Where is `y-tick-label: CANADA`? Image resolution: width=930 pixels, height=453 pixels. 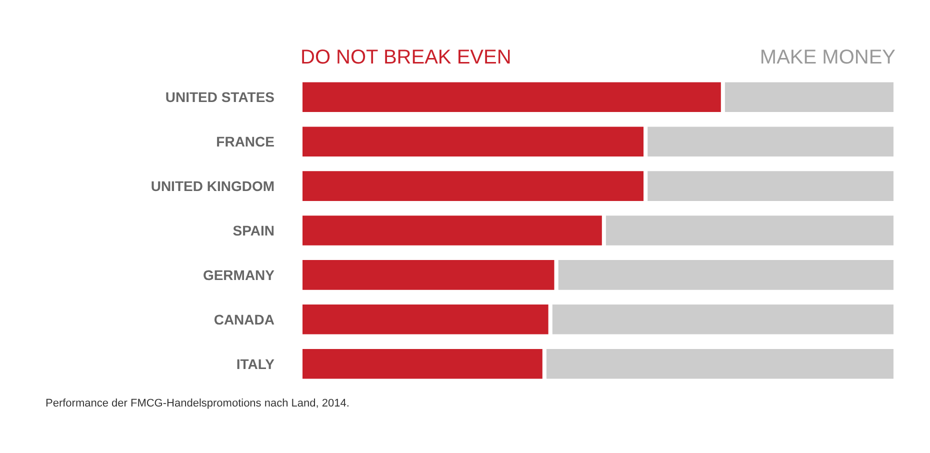
y-tick-label: CANADA is located at coordinates (244, 319).